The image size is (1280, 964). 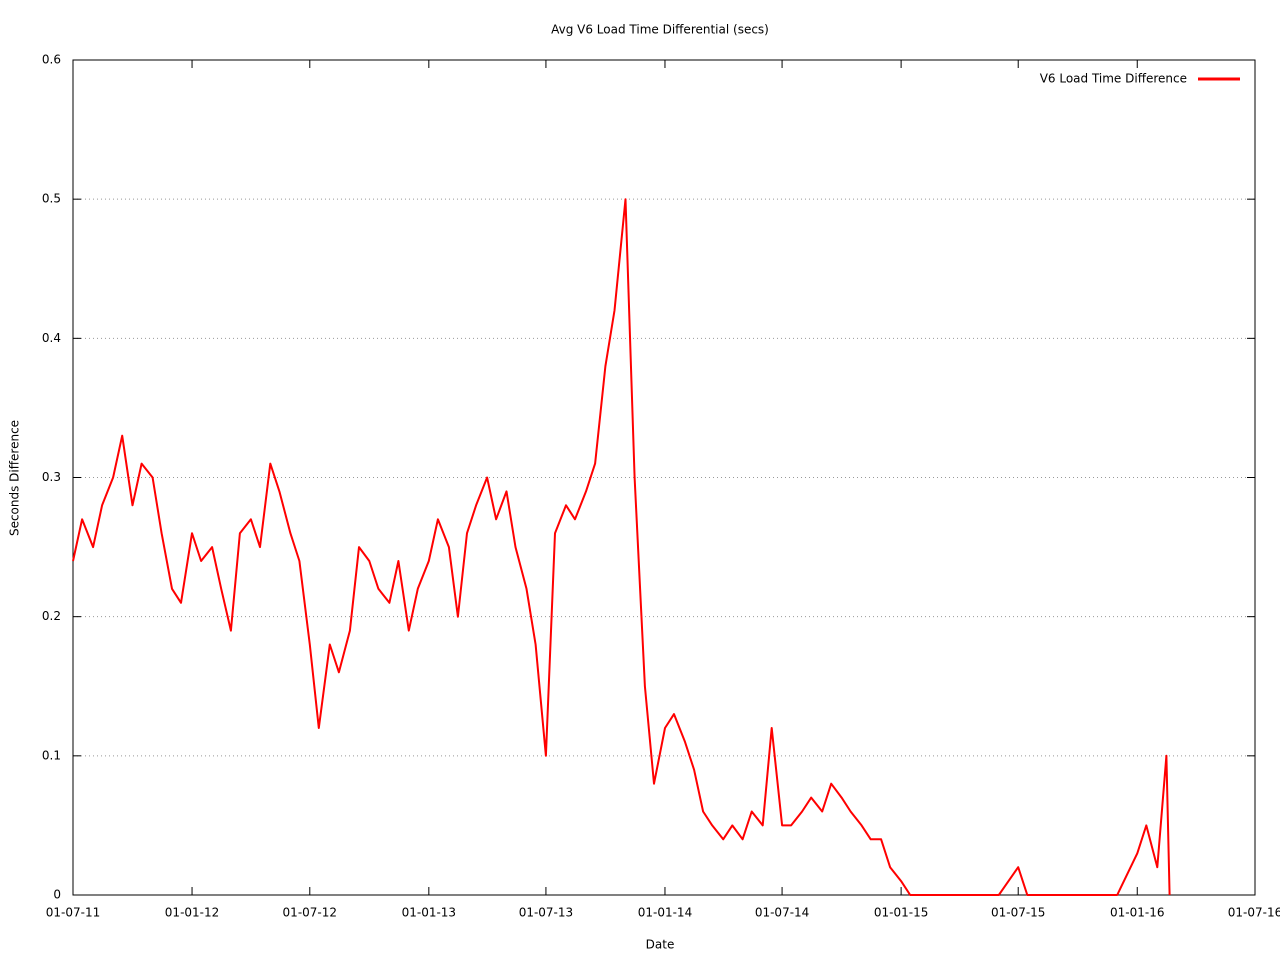 What do you see at coordinates (665, 913) in the screenshot?
I see `x-tick-label: 01-01-14` at bounding box center [665, 913].